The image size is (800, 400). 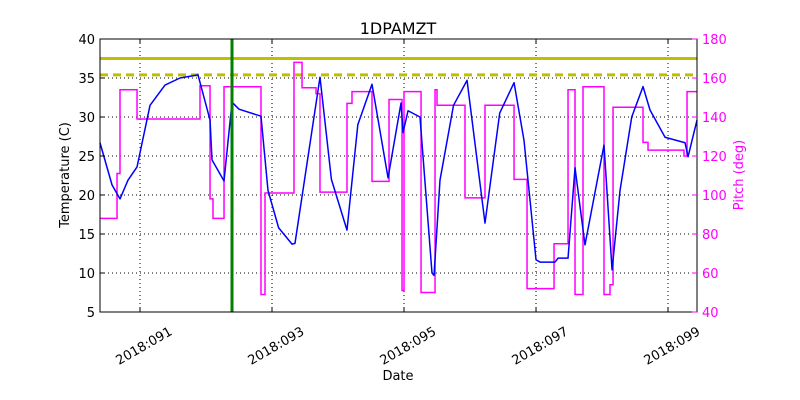 What do you see at coordinates (86, 79) in the screenshot?
I see `y-tick-label: 35` at bounding box center [86, 79].